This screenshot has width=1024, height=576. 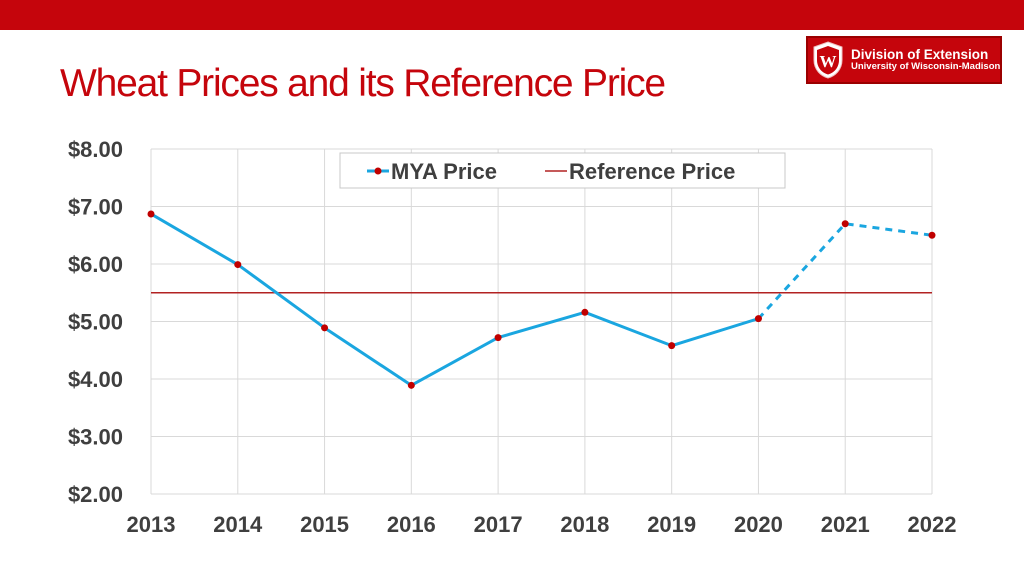 I want to click on top-accent-bar, so click(x=512, y=15).